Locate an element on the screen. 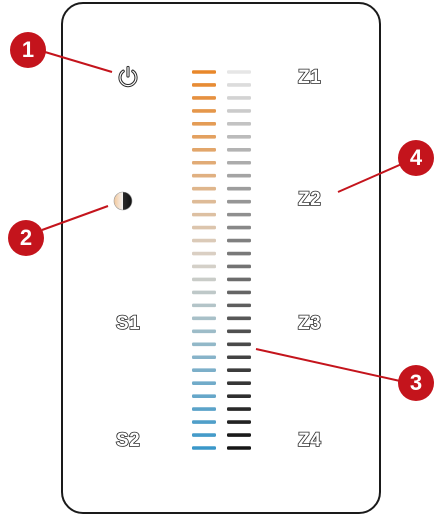  zone-2-label: Z2 is located at coordinates (309, 199).